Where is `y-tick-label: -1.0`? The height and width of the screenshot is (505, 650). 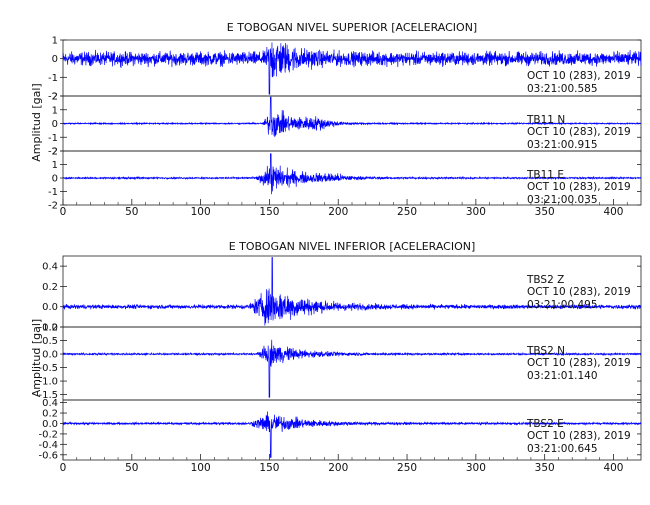 y-tick-label: -1.0 is located at coordinates (48, 382).